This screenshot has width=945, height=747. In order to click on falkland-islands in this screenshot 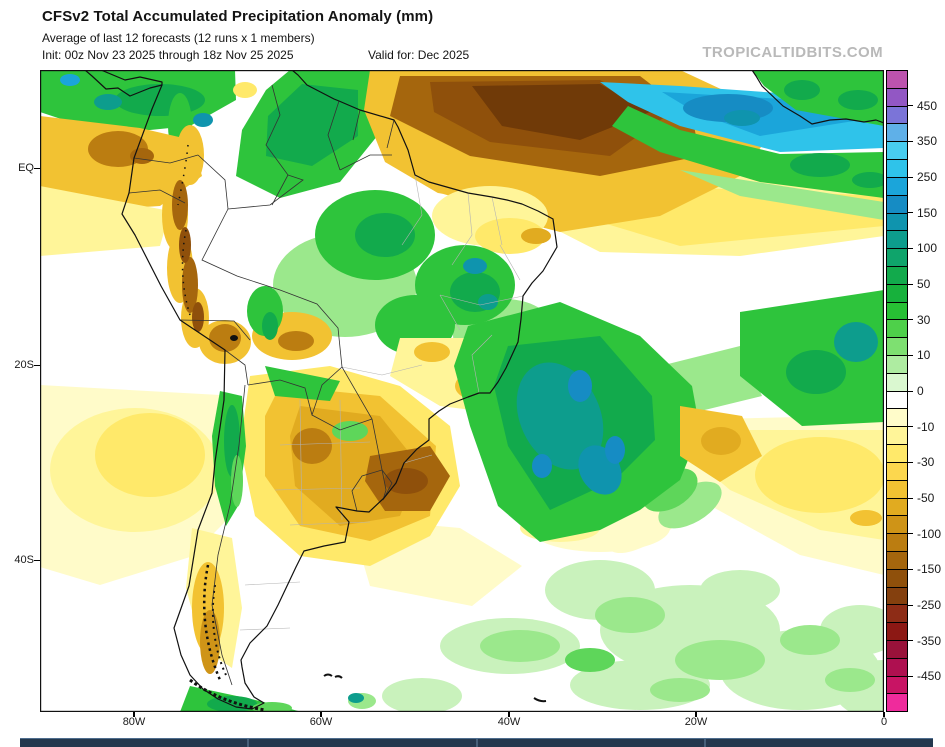, I will do `click(333, 676)`.